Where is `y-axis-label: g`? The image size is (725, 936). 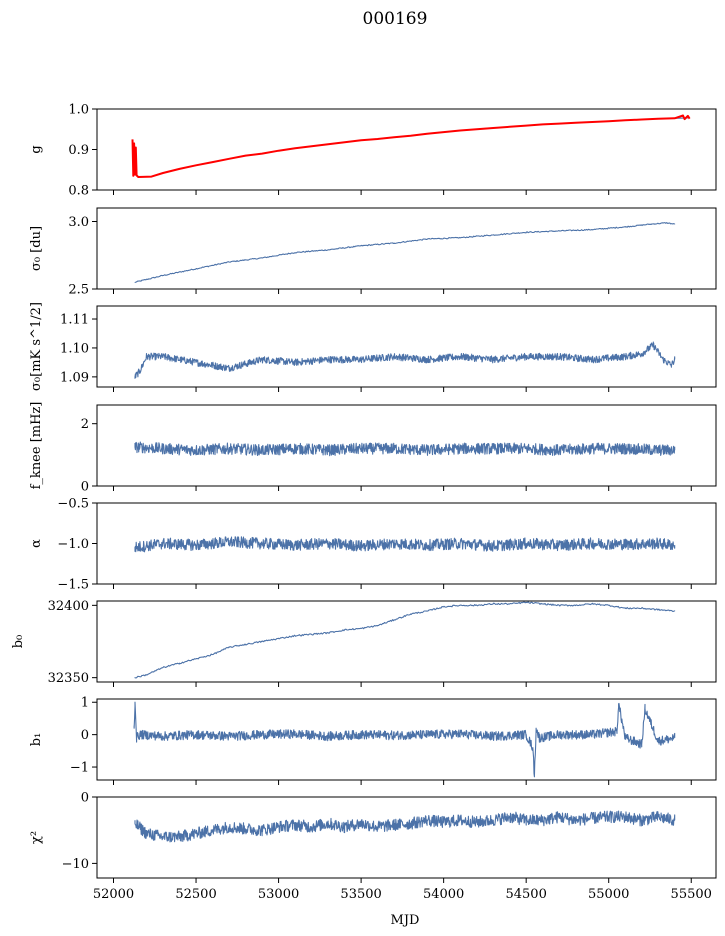
y-axis-label: g is located at coordinates (36, 149).